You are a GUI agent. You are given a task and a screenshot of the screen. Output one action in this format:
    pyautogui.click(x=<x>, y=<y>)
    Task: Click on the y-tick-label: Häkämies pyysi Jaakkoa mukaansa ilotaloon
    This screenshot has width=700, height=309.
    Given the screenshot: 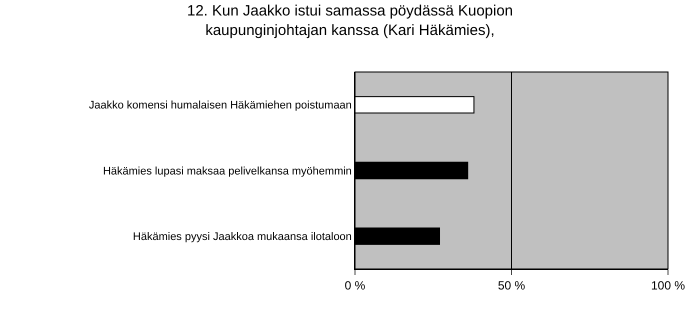 What is the action you would take?
    pyautogui.click(x=242, y=237)
    